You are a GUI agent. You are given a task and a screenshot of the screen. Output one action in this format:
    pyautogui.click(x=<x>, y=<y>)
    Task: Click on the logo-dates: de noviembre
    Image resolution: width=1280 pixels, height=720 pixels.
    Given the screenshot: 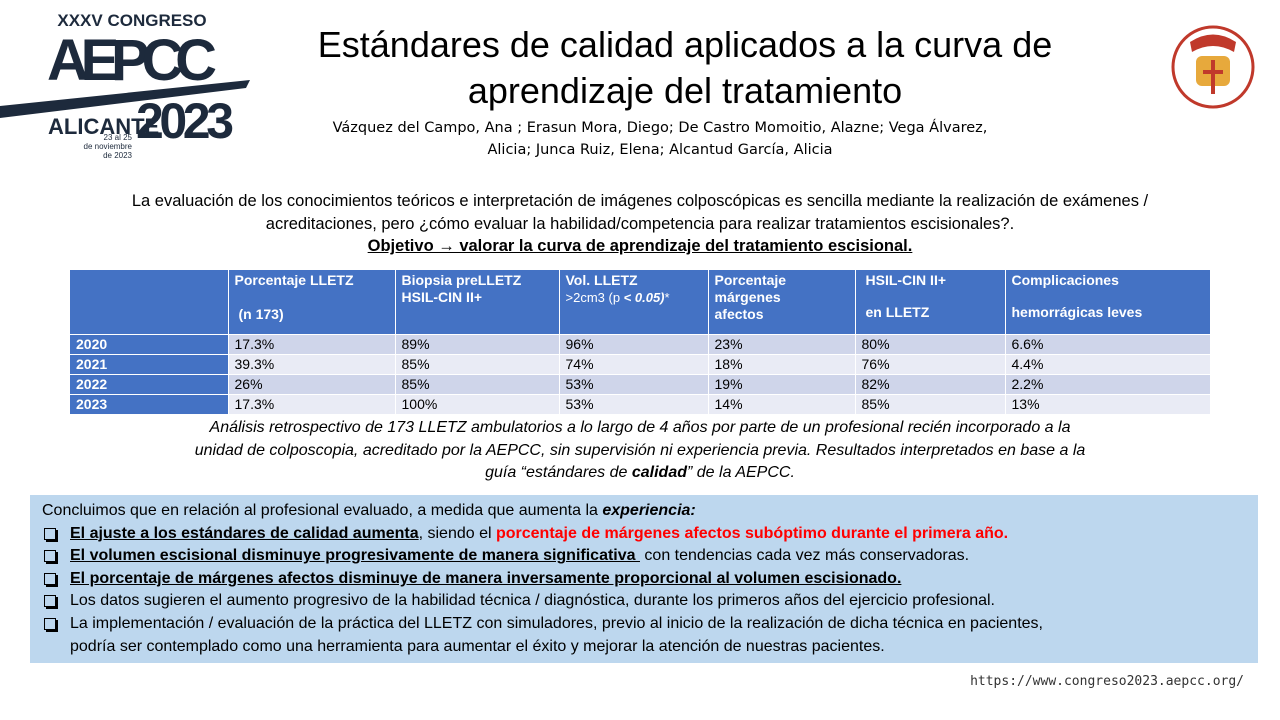 What is the action you would take?
    pyautogui.click(x=108, y=146)
    